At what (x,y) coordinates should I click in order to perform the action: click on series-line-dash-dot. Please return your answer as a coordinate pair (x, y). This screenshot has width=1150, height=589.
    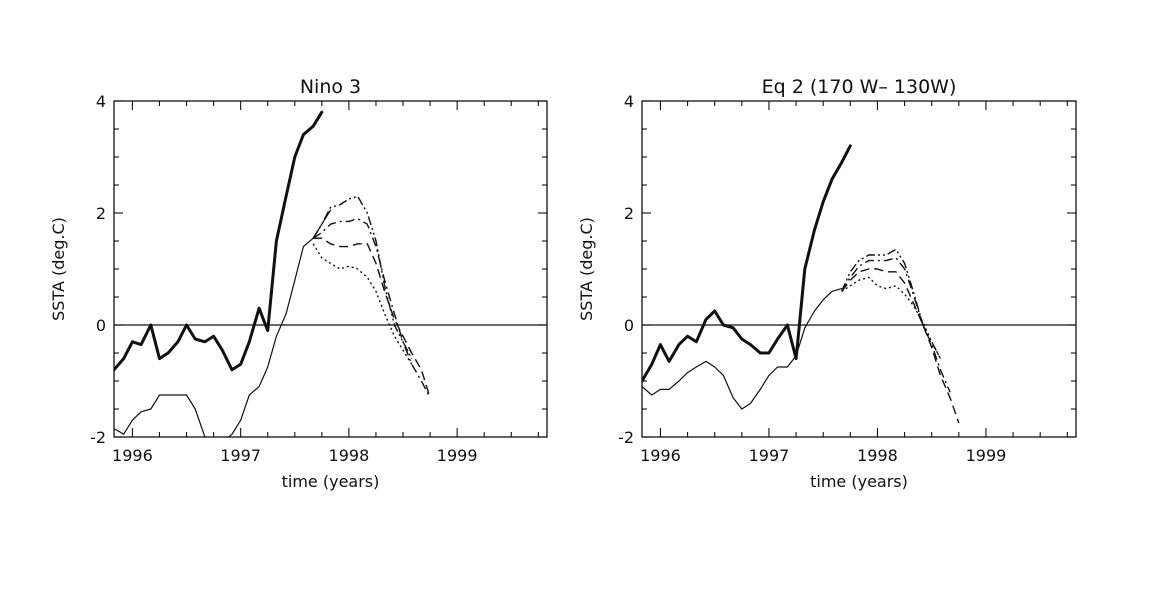
    Looking at the image, I should click on (371, 308).